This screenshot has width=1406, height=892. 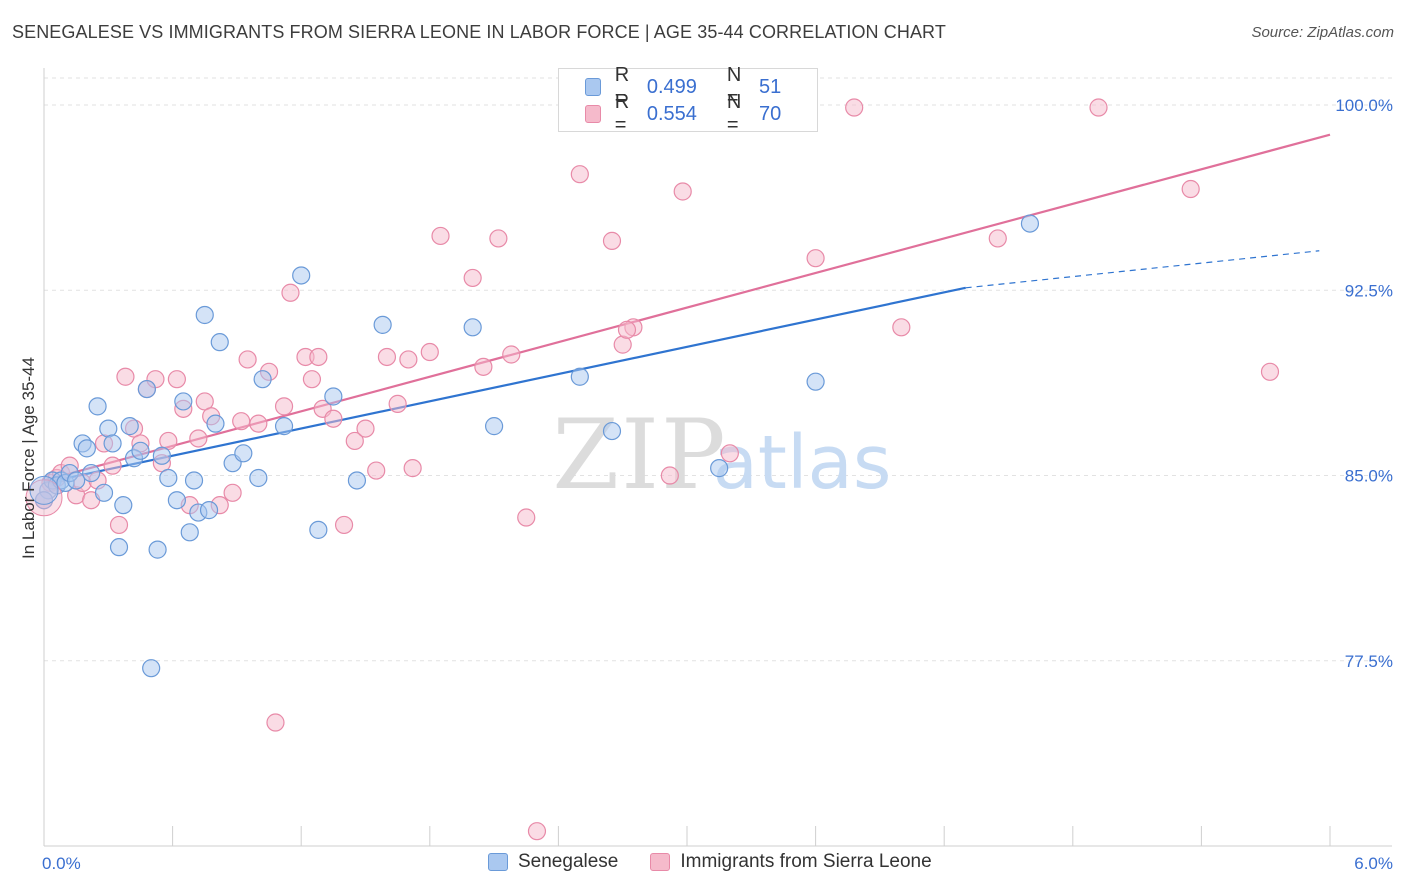 I want to click on legend-row-sierra-leone: R = 0.554 N = 70, so click(x=701, y=113).